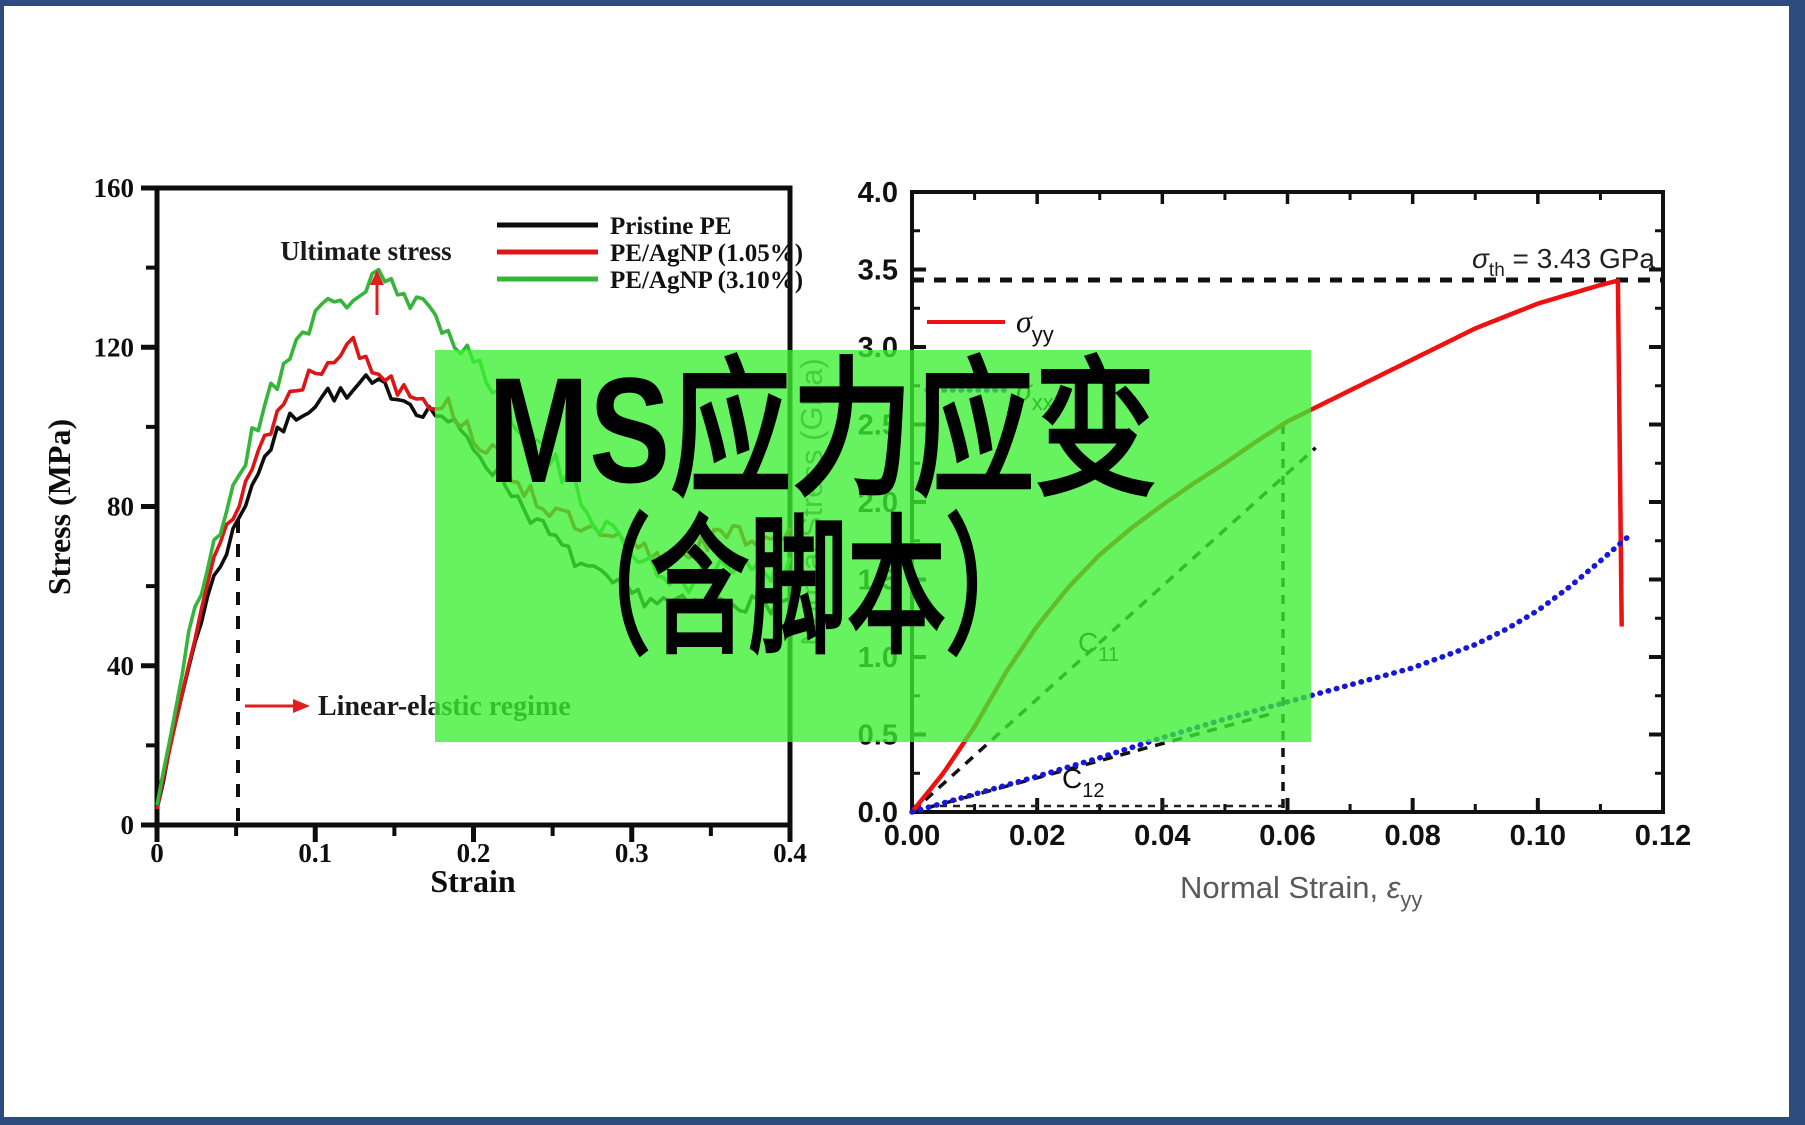 The height and width of the screenshot is (1125, 1805). I want to click on right-x-axis-title: Normal Strain, εyy, so click(1301, 891).